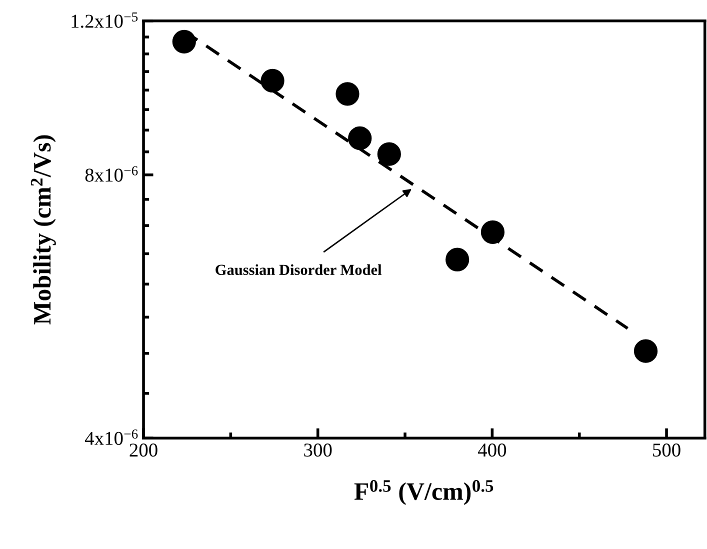 The image size is (707, 549). Describe the element at coordinates (492, 450) in the screenshot. I see `x-tick-label: 400` at that location.